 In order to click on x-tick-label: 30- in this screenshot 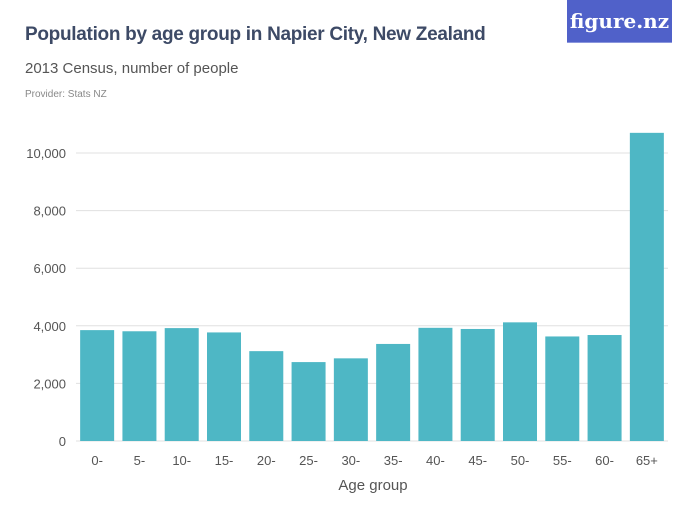, I will do `click(350, 460)`.